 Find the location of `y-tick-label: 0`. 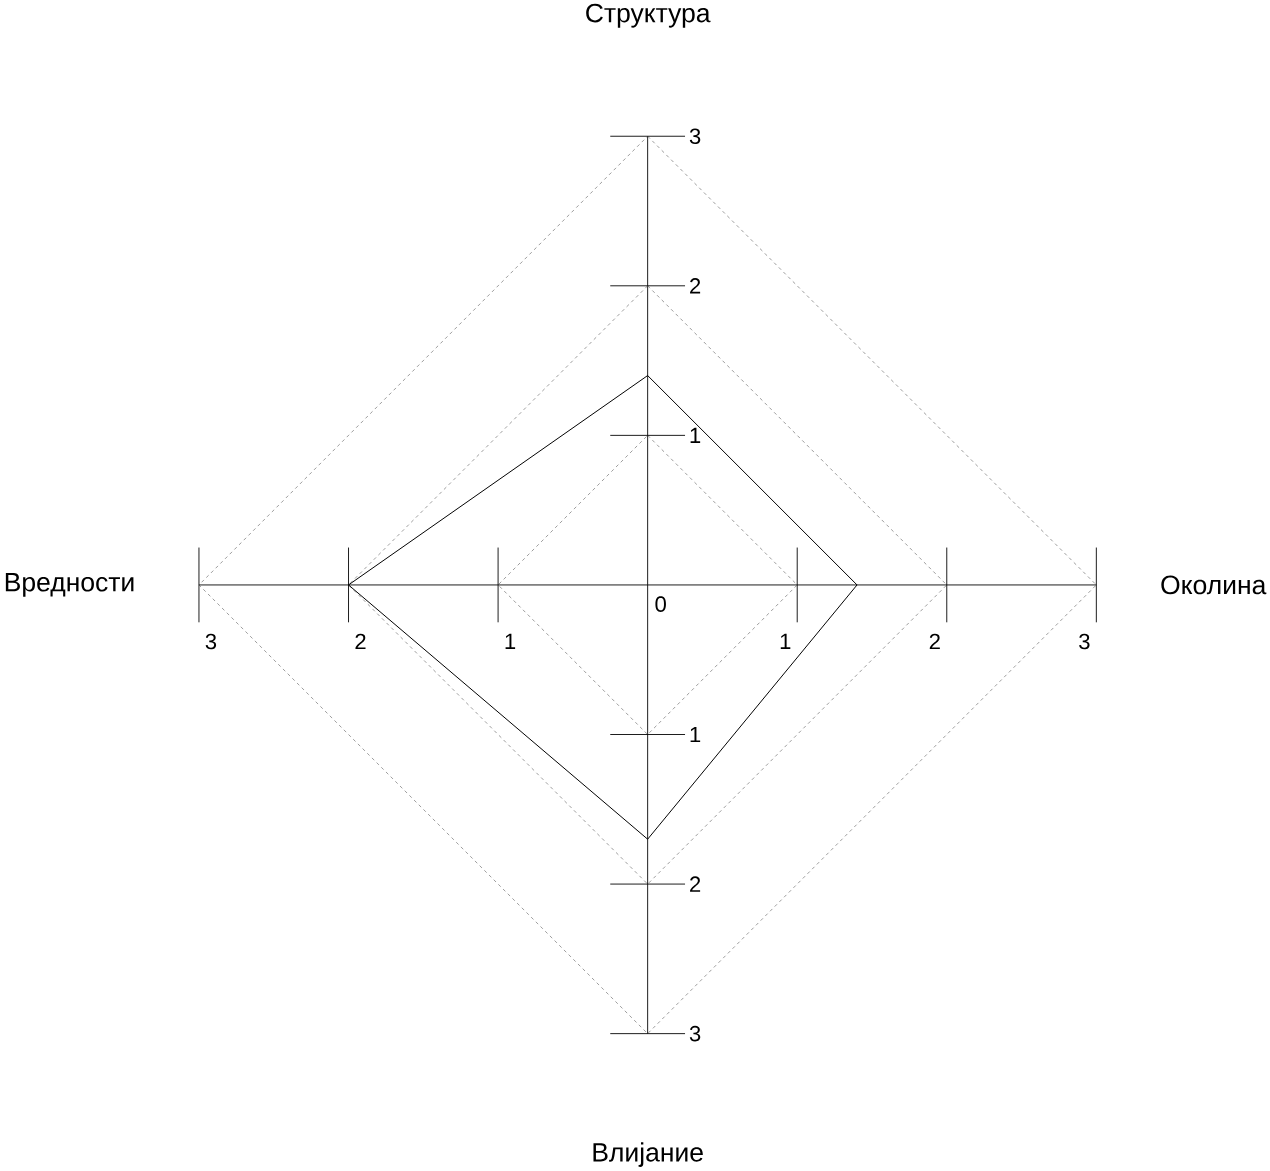

y-tick-label: 0 is located at coordinates (660, 604).